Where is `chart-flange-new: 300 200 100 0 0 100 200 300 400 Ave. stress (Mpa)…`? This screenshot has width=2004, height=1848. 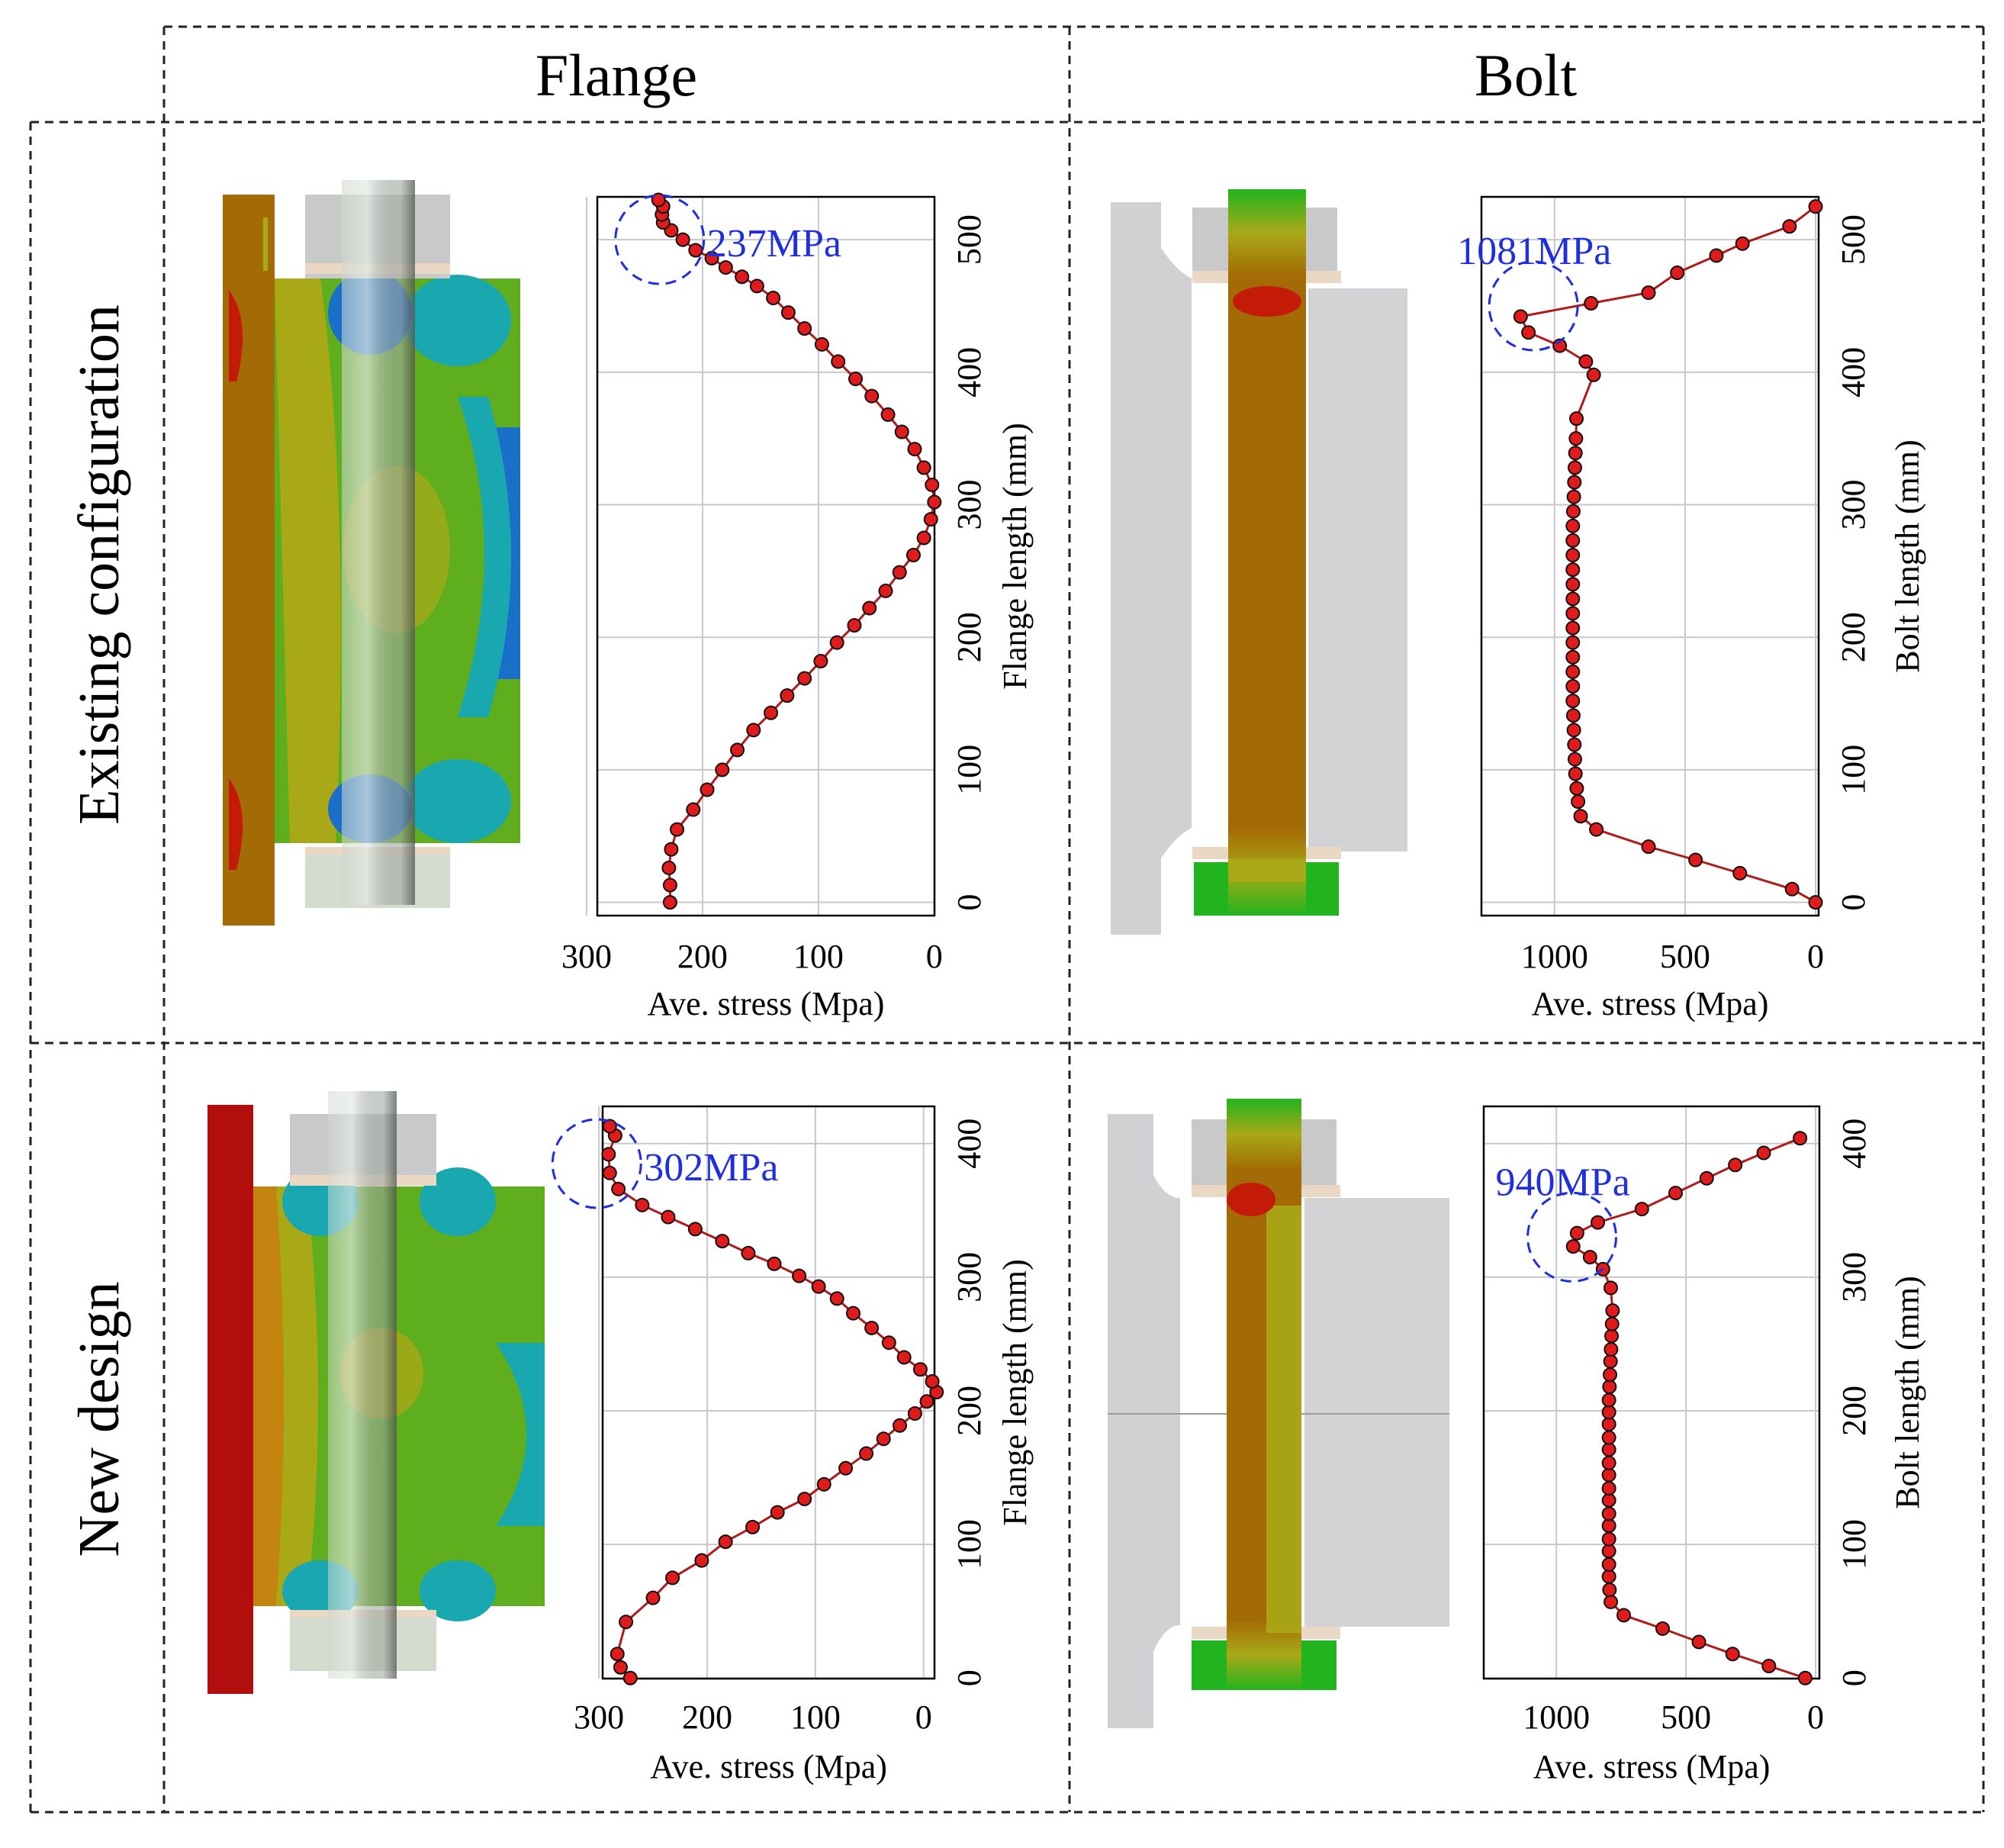 chart-flange-new: 300 200 100 0 0 100 200 300 400 Ave. stress (Mpa)… is located at coordinates (792, 1445).